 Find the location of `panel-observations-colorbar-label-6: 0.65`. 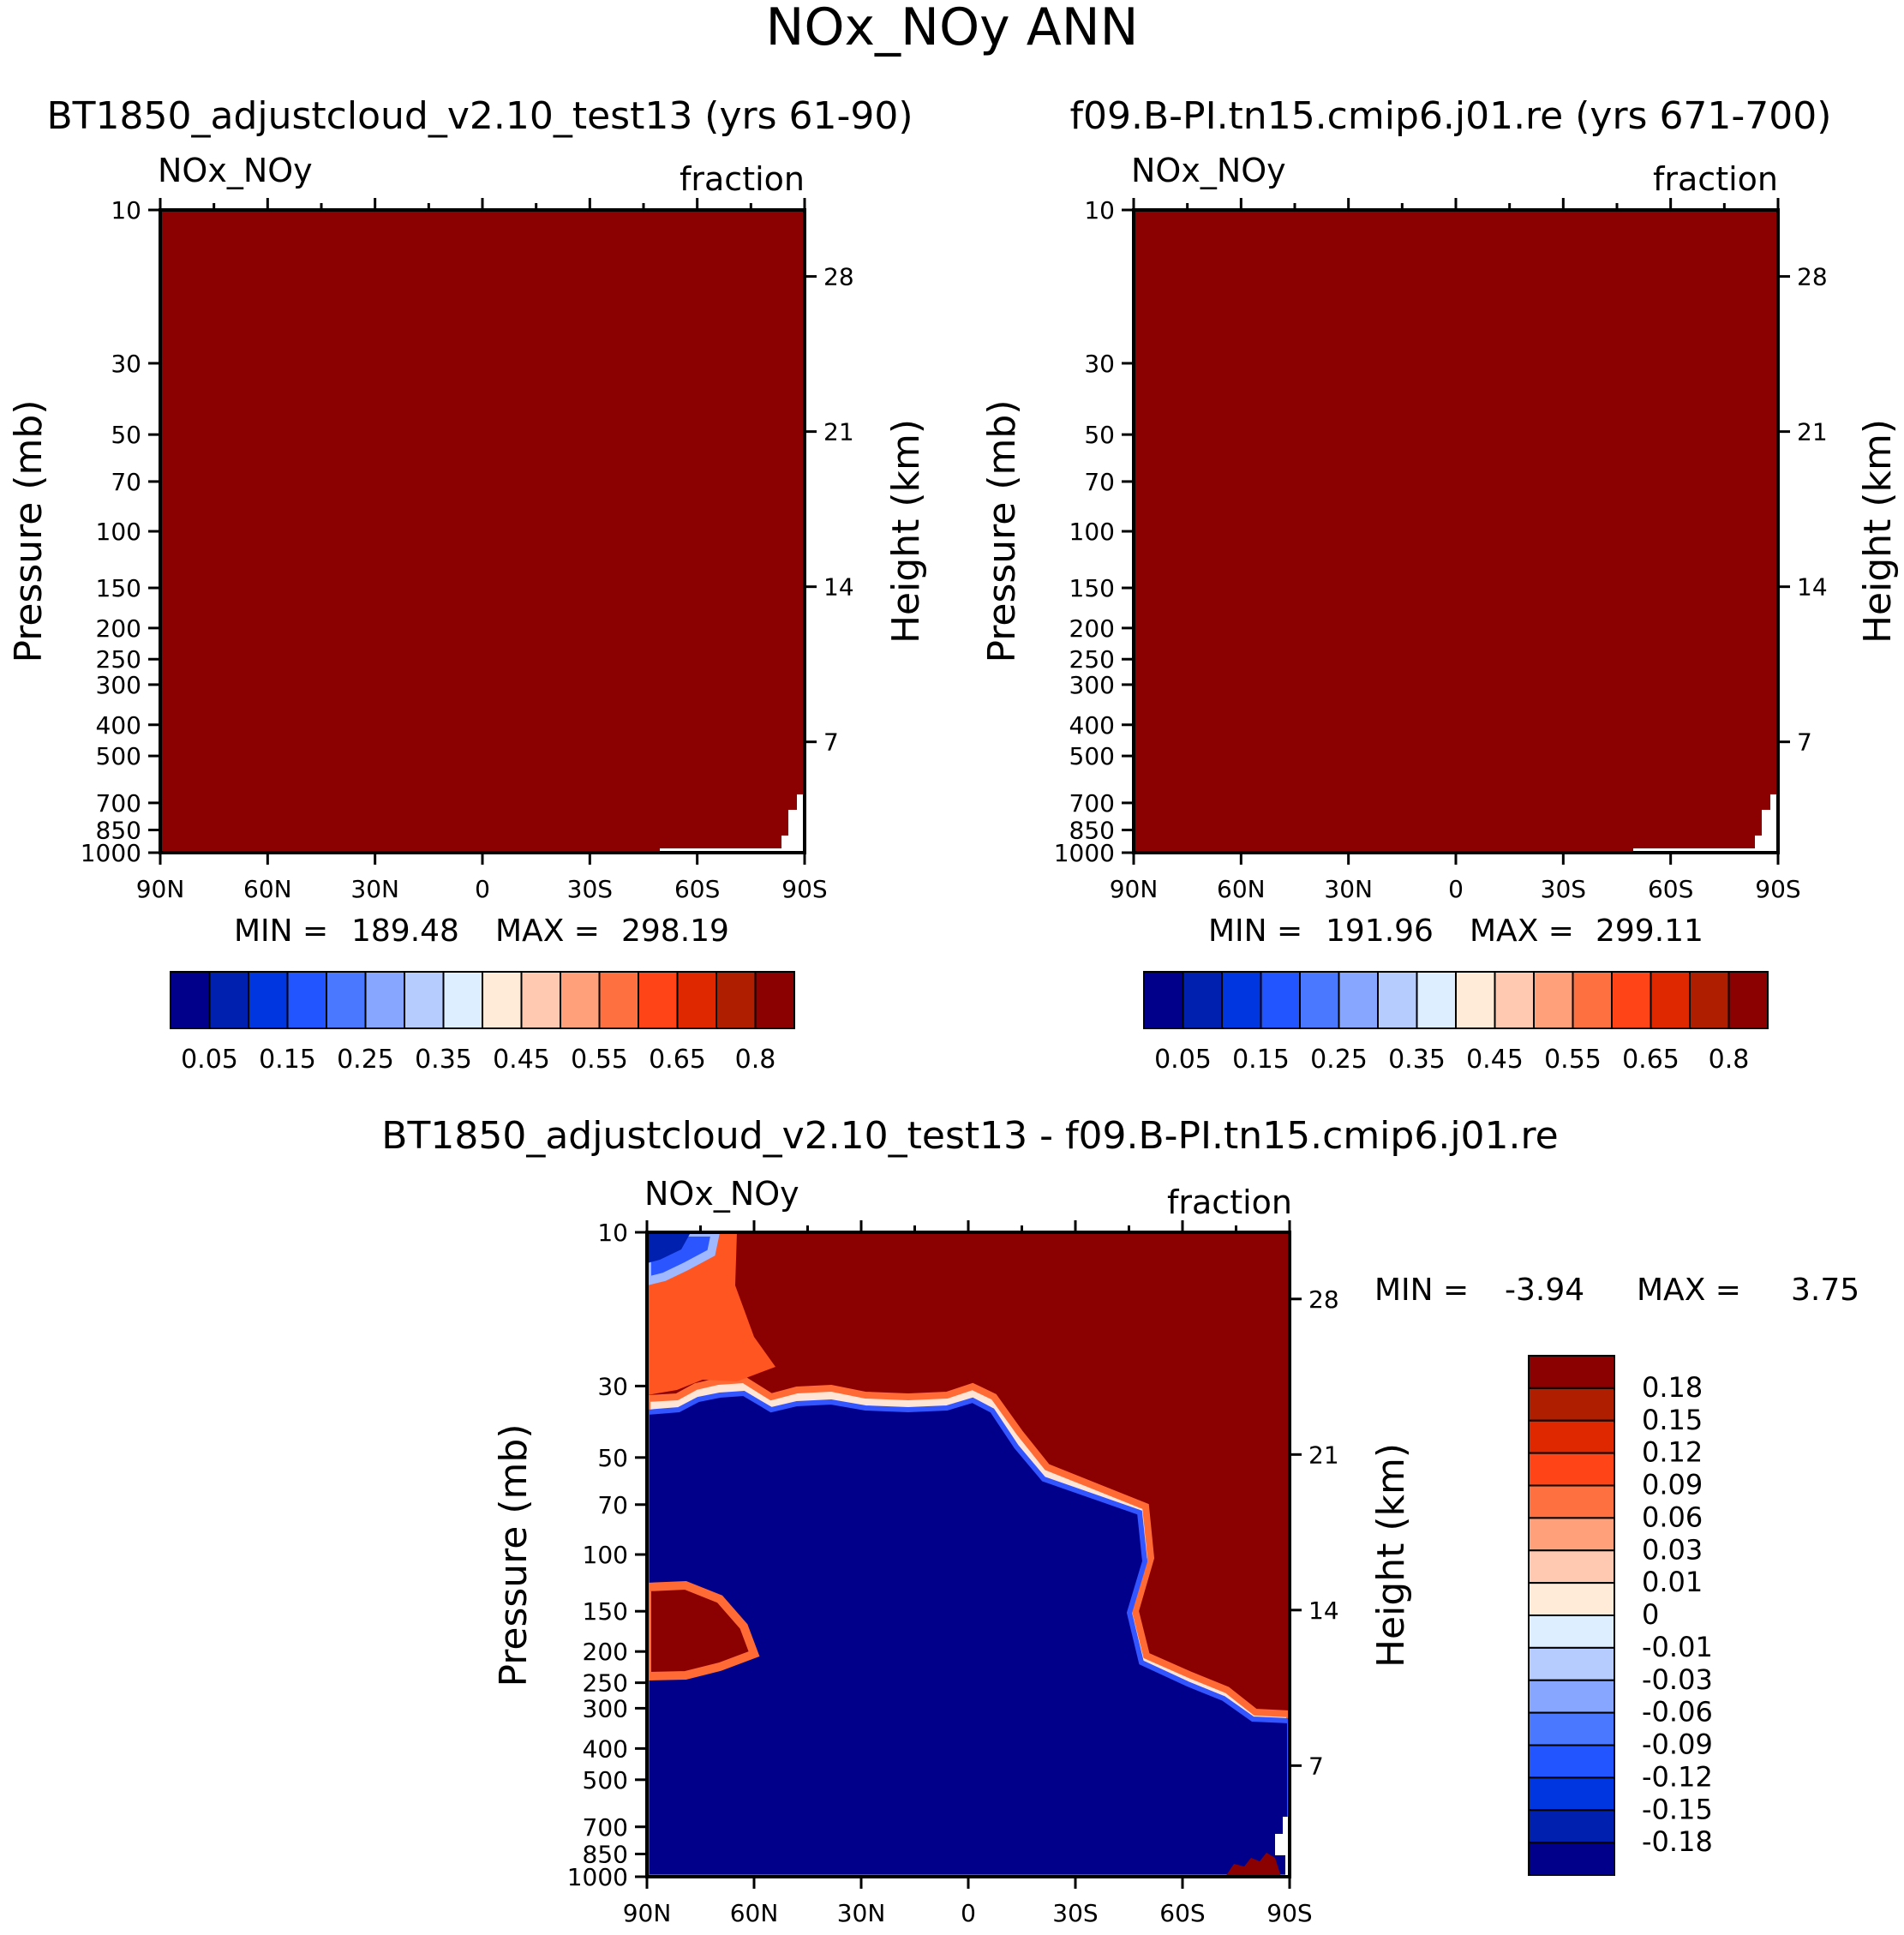

panel-observations-colorbar-label-6: 0.65 is located at coordinates (1650, 1060).